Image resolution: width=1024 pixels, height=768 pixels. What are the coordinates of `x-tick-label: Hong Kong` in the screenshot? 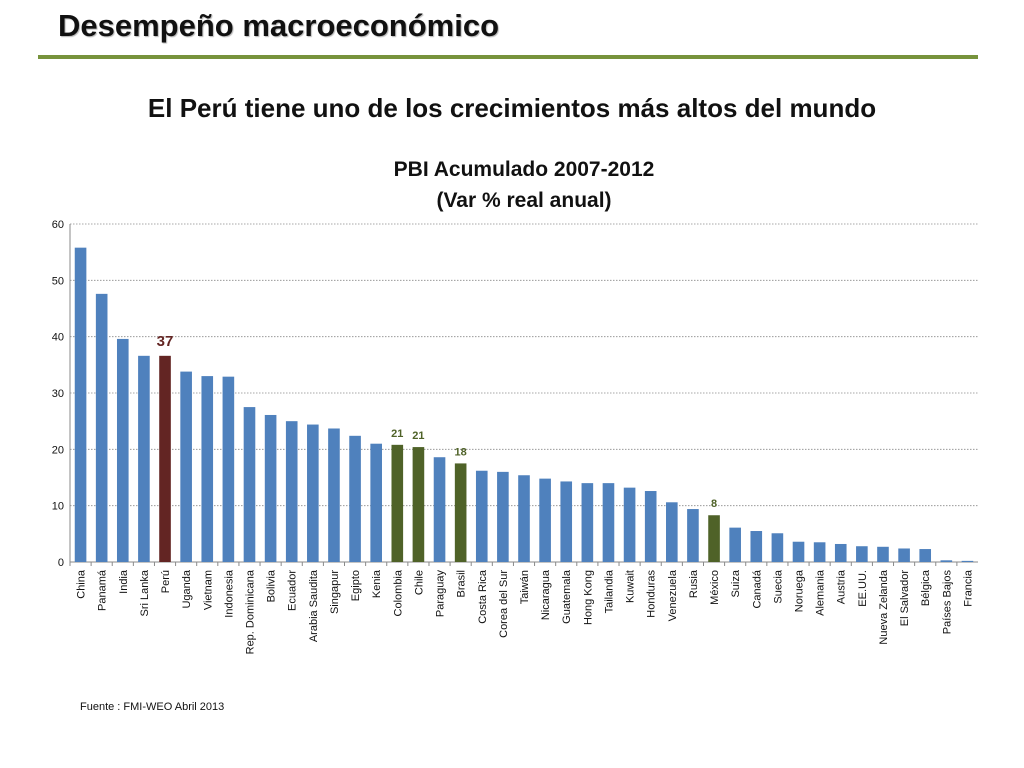 It's located at (588, 597).